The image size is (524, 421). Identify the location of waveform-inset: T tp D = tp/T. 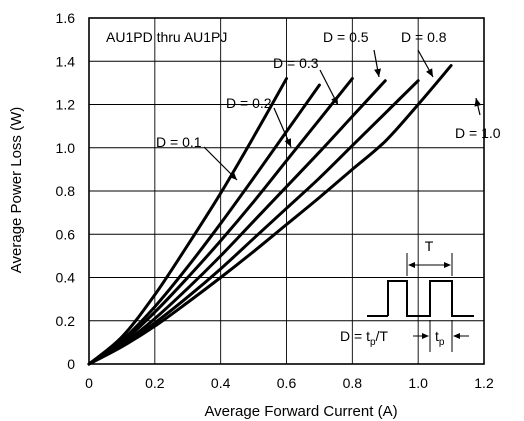
(407, 295).